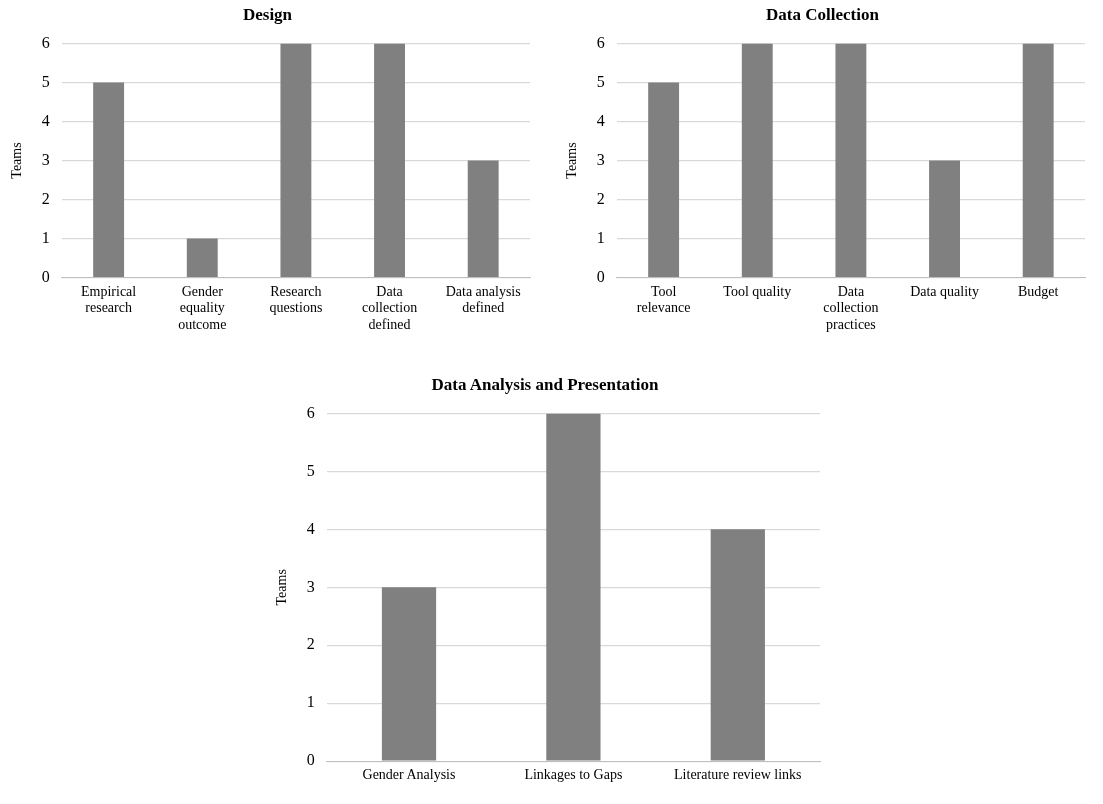 The height and width of the screenshot is (804, 1103). What do you see at coordinates (483, 299) in the screenshot?
I see `x-tick-label: Data analysis defined` at bounding box center [483, 299].